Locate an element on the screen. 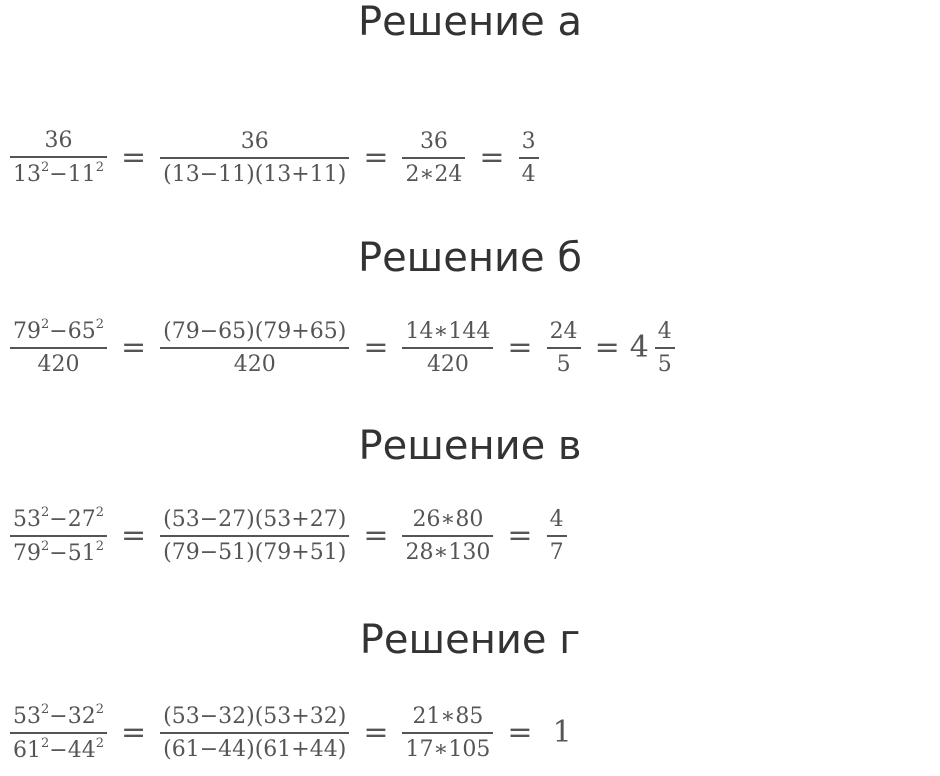 The image size is (940, 776). denominator: (61−44)(61+44) is located at coordinates (255, 750).